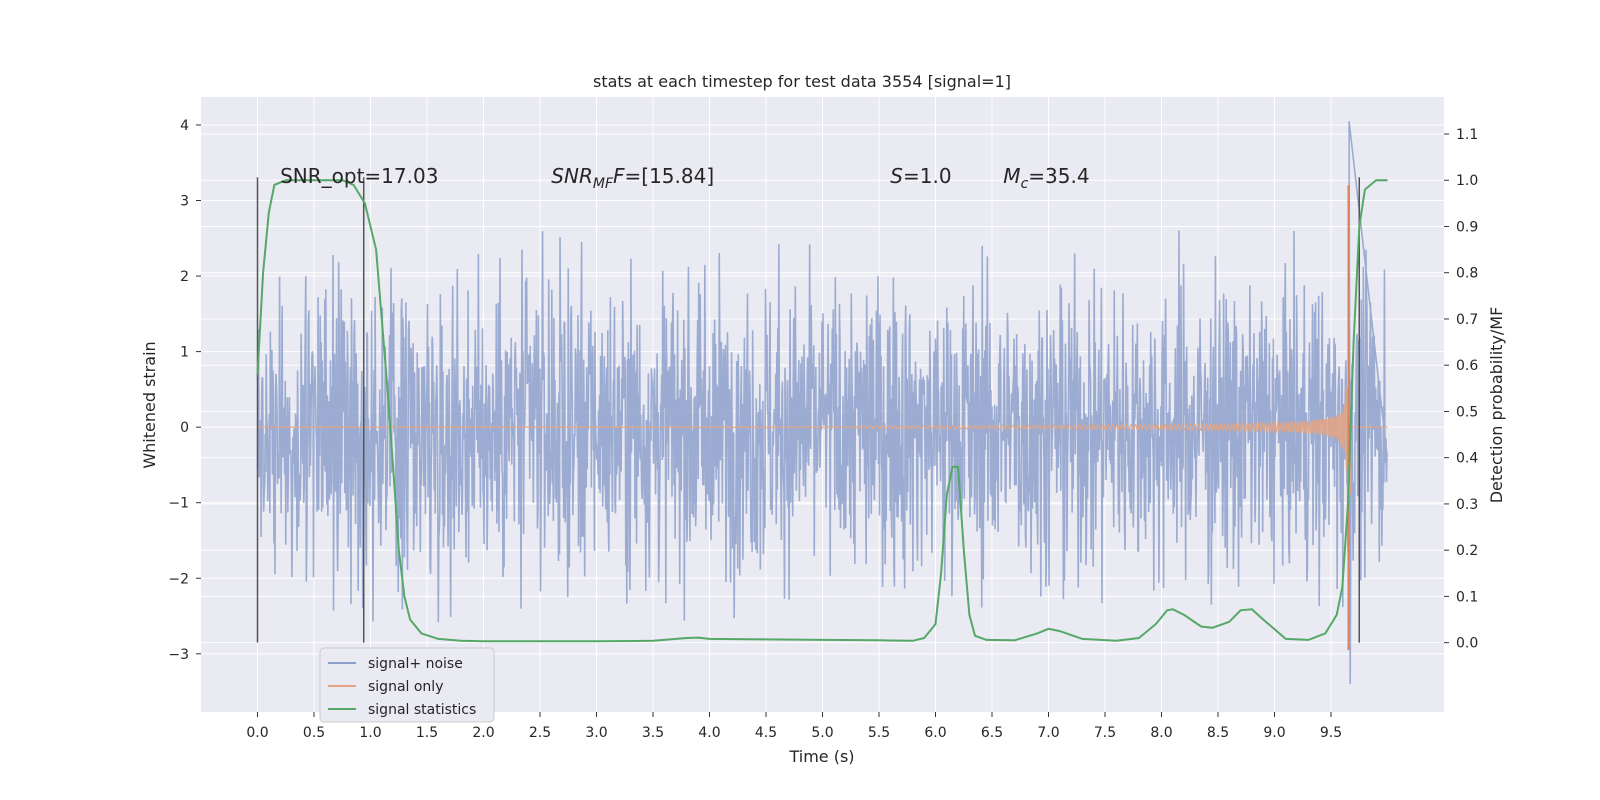 This screenshot has height=800, width=1600. Describe the element at coordinates (1467, 135) in the screenshot. I see `y2-tick-label: 1.1` at that location.